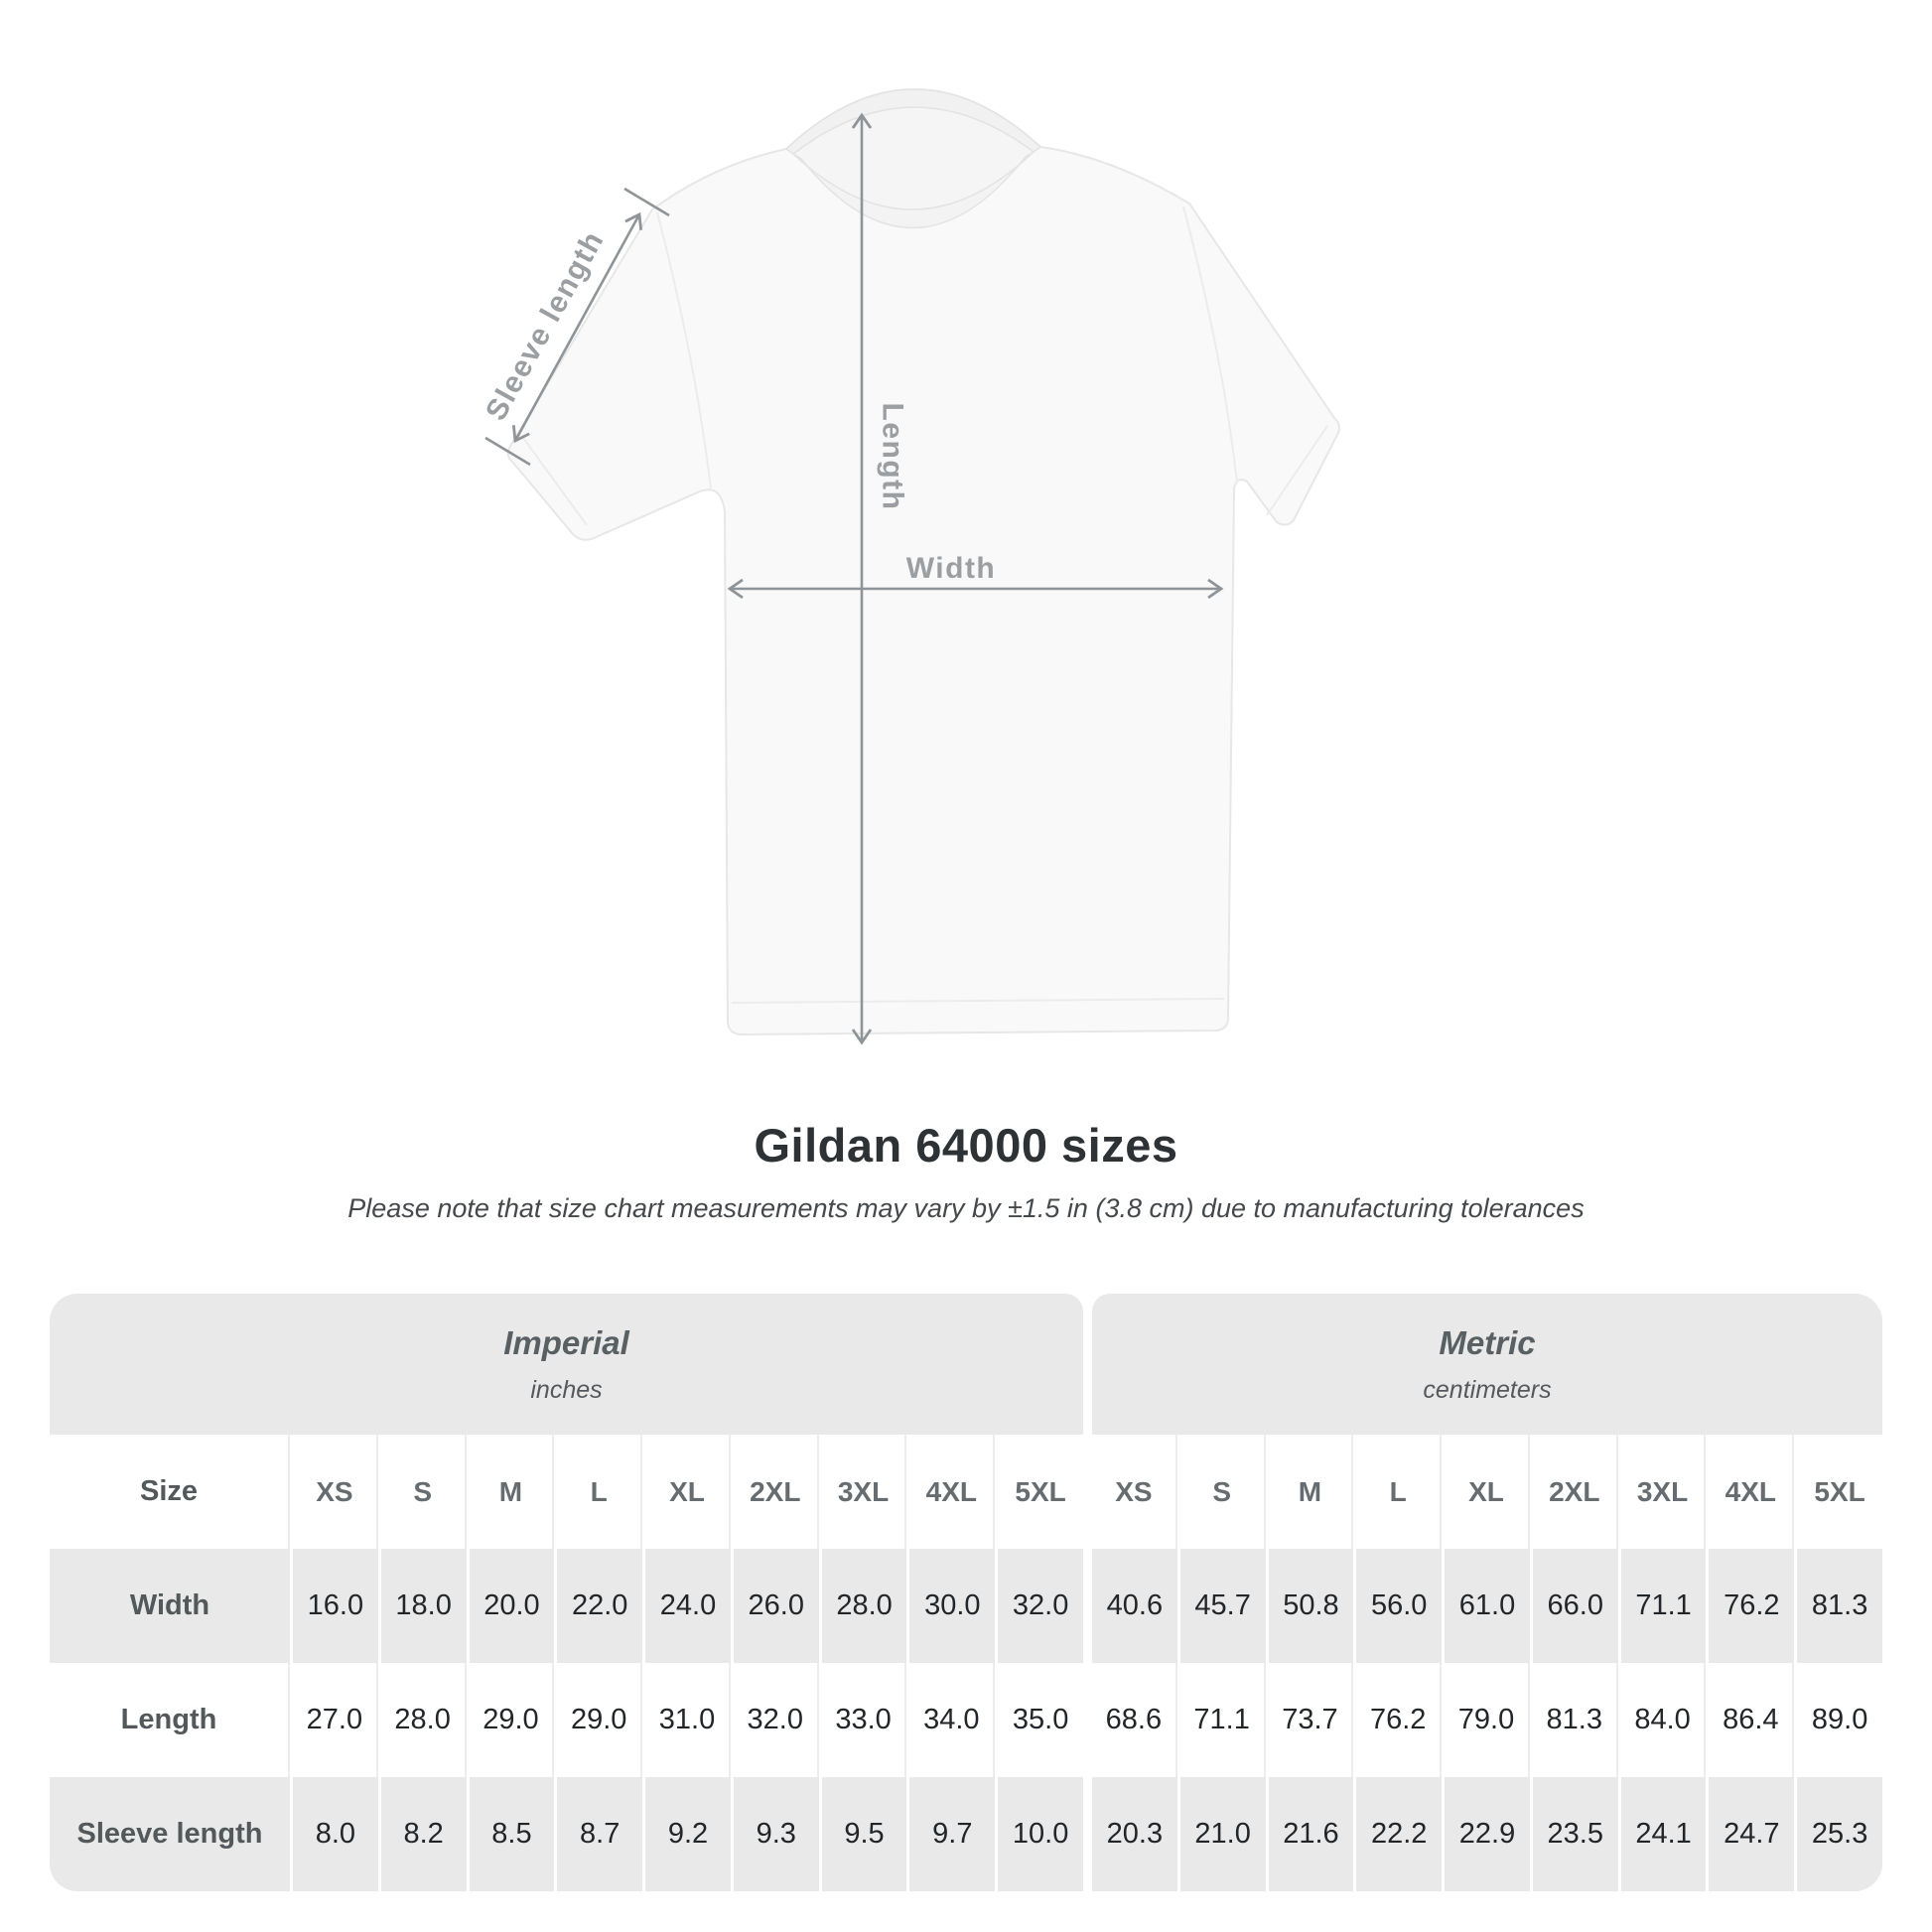 The width and height of the screenshot is (1932, 1932). I want to click on size-header-metric-s: S, so click(1223, 1492).